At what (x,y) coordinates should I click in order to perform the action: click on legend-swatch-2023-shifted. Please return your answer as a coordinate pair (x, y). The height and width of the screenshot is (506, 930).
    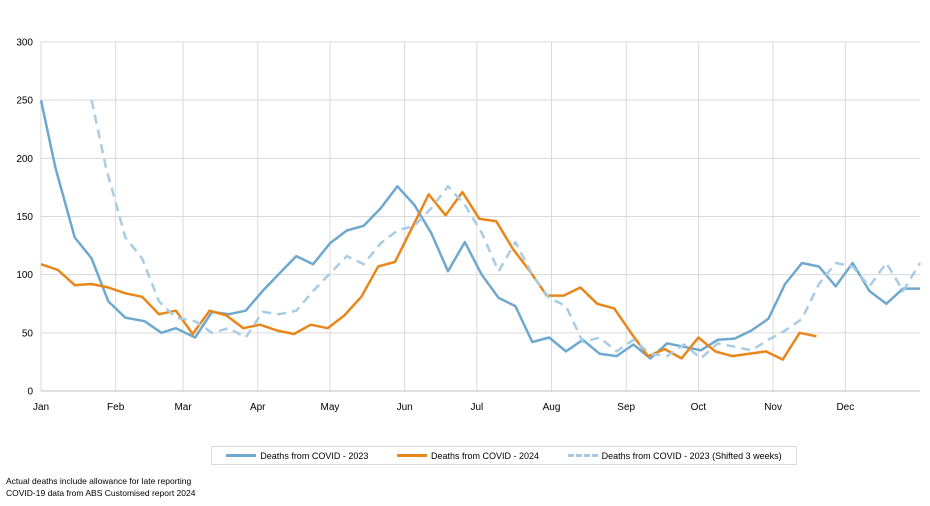
    Looking at the image, I should click on (582, 455).